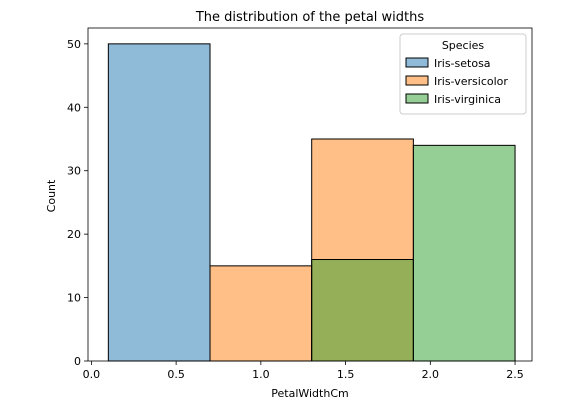 The width and height of the screenshot is (568, 403). I want to click on y-tick-label: 50, so click(74, 44).